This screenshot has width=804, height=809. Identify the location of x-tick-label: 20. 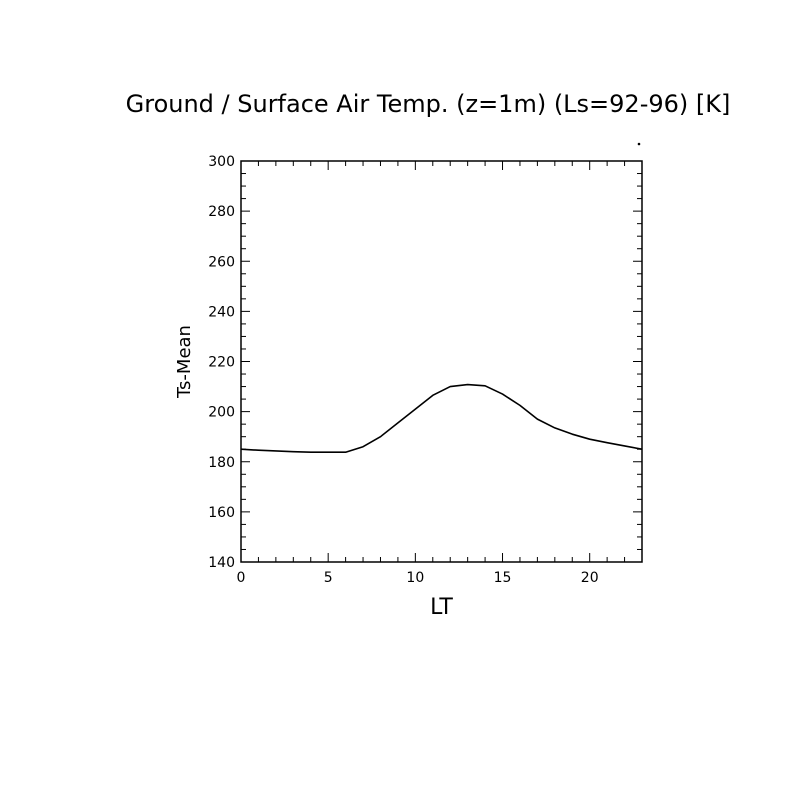
(590, 578).